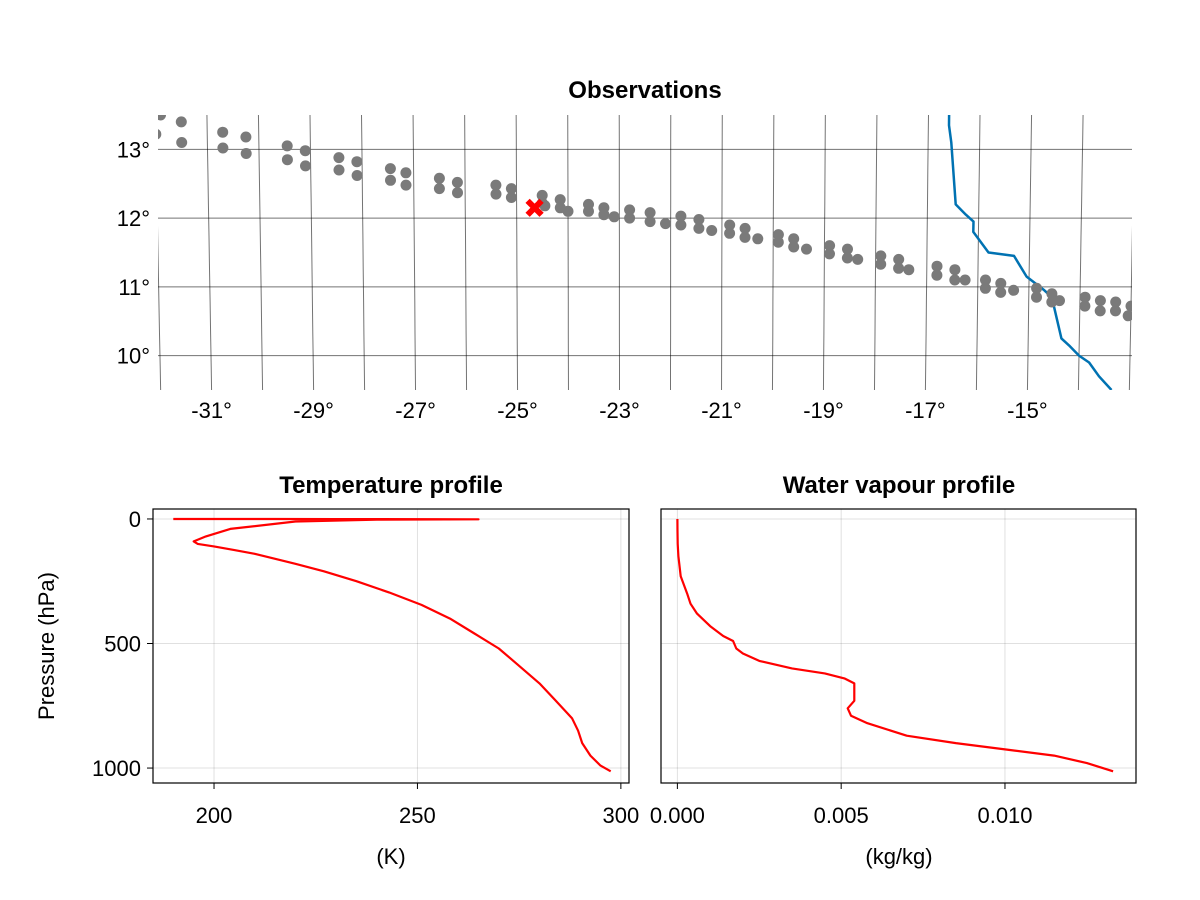 The height and width of the screenshot is (900, 1200). I want to click on longitude-tick-label: -21°, so click(721, 410).